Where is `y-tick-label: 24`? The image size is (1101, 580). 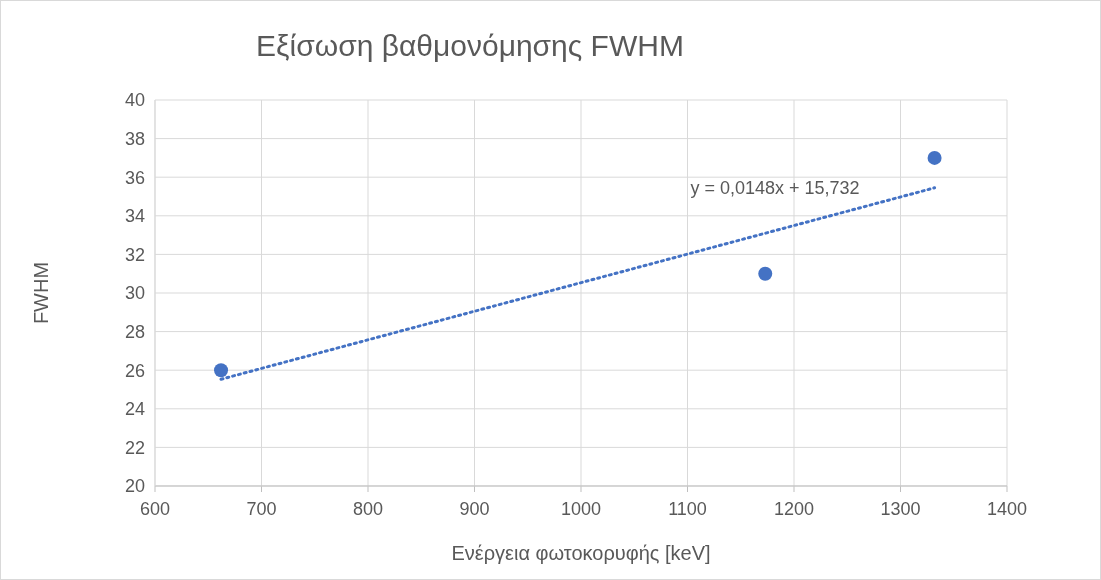
y-tick-label: 24 is located at coordinates (134, 409).